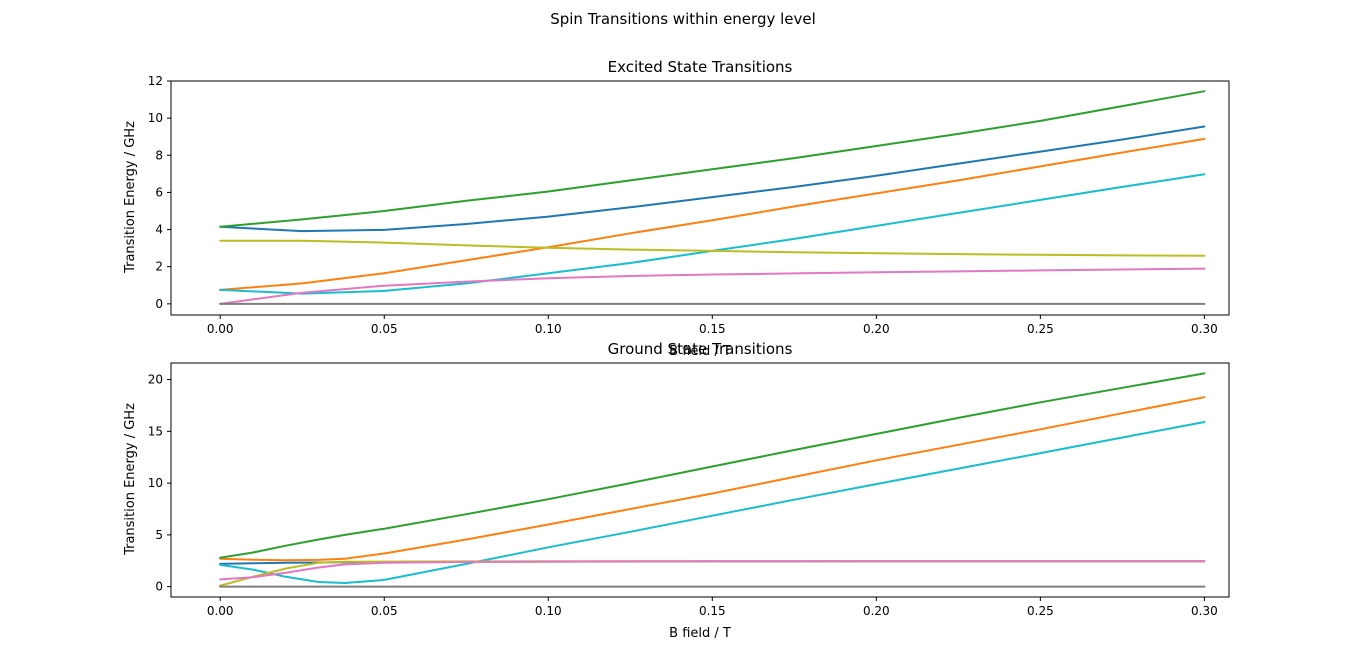 The width and height of the screenshot is (1366, 671). What do you see at coordinates (155, 483) in the screenshot?
I see `ground-y-tick-label: 10` at bounding box center [155, 483].